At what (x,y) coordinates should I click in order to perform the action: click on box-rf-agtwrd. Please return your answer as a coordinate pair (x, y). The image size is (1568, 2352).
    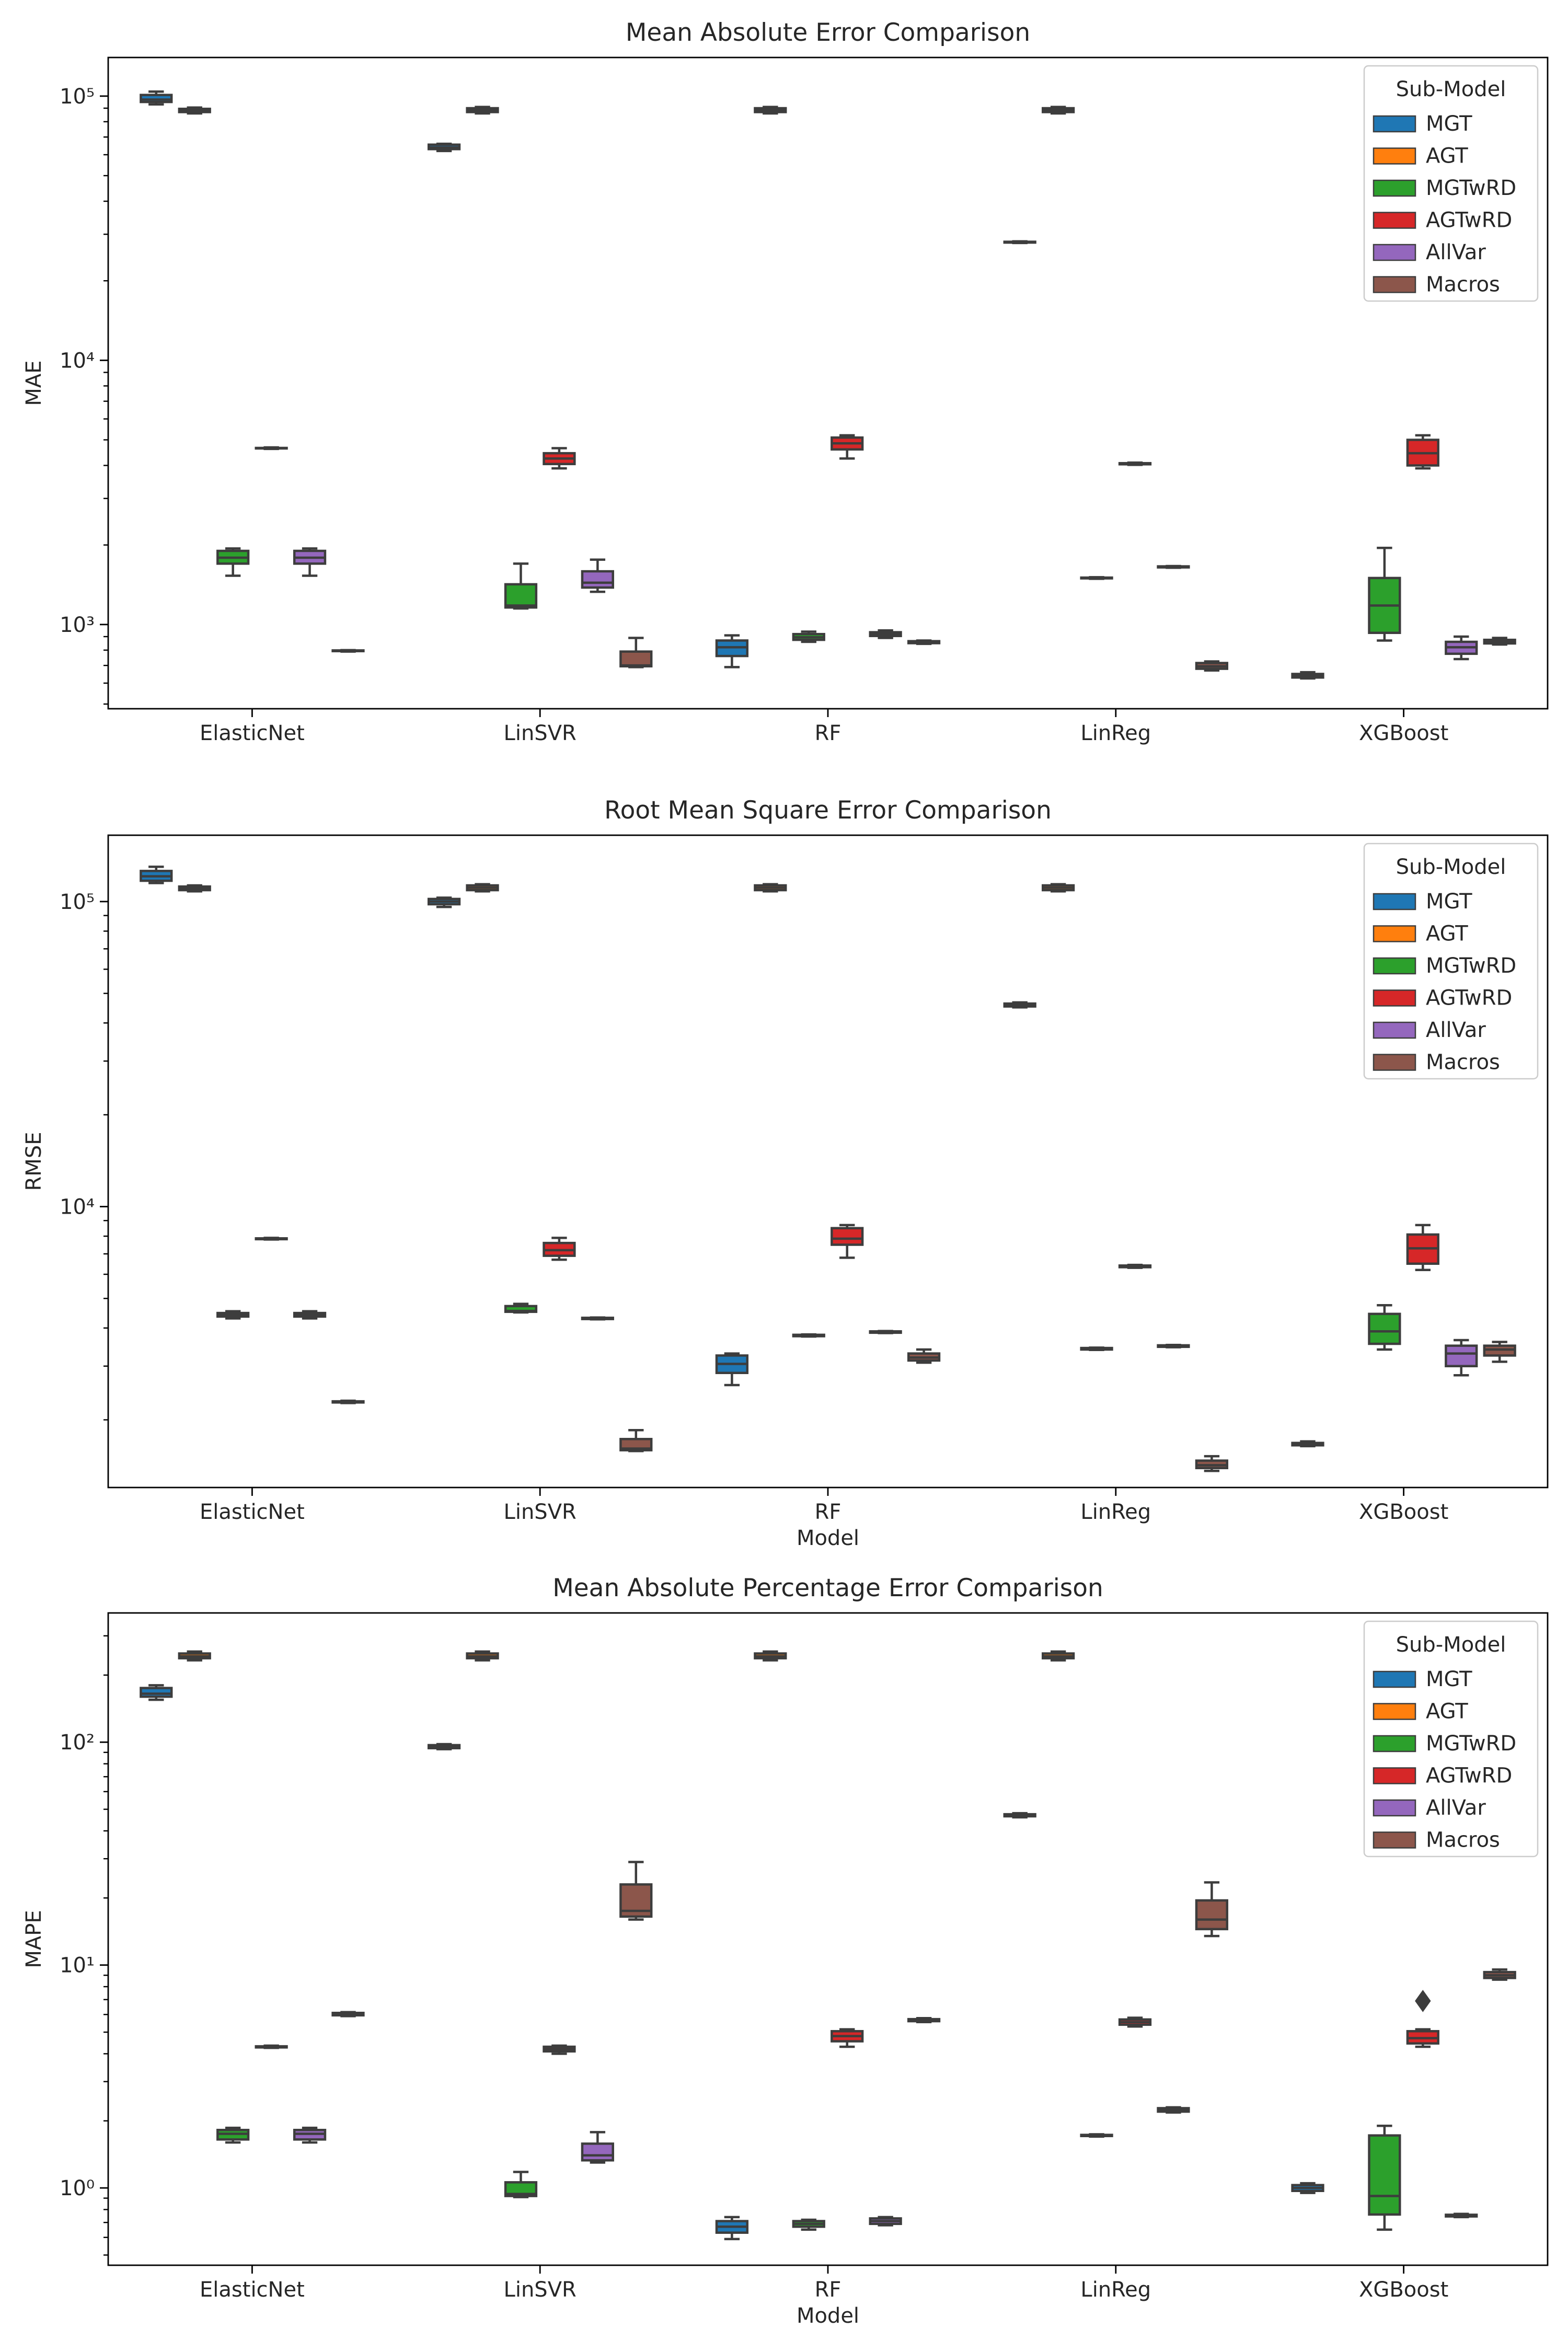
    Looking at the image, I should click on (847, 1241).